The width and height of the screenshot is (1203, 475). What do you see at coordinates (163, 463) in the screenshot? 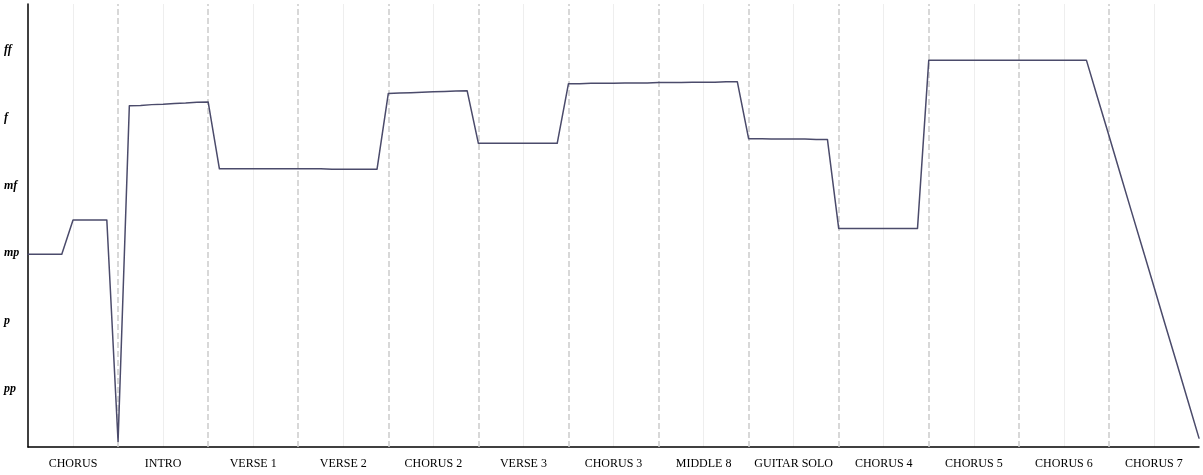
I see `x-tick-label: INTRO` at bounding box center [163, 463].